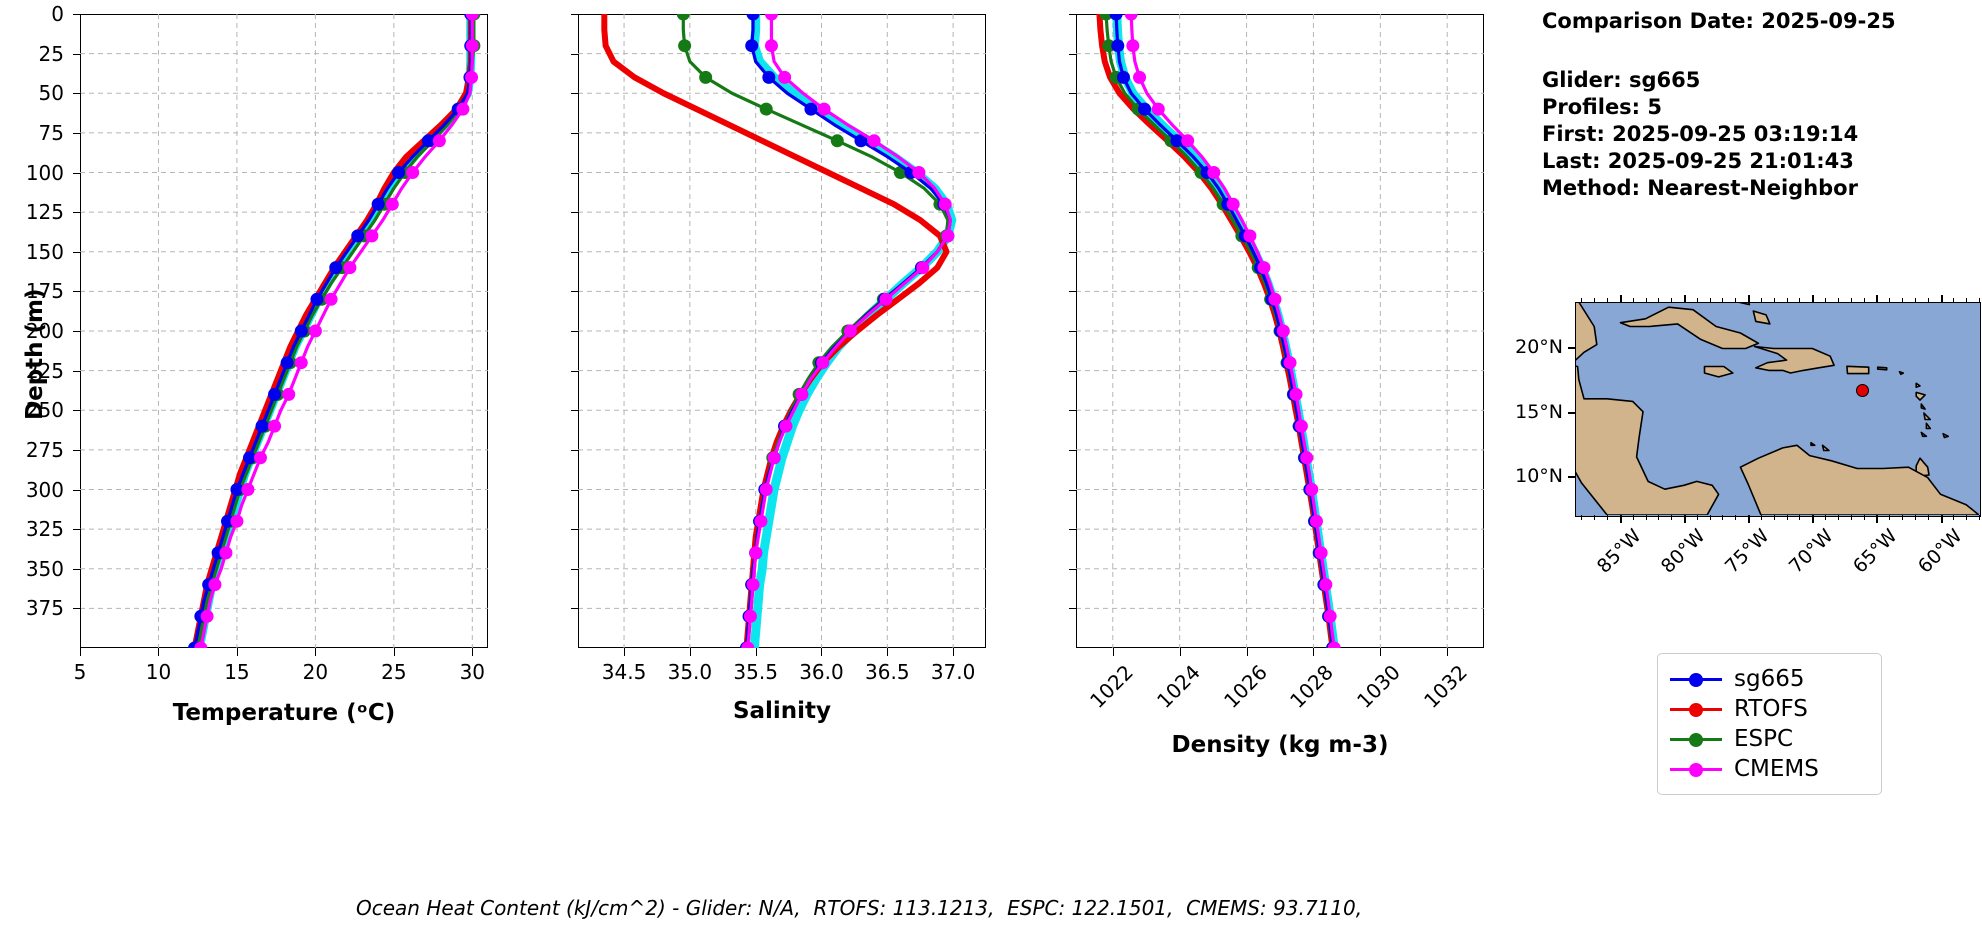 The height and width of the screenshot is (934, 1982). What do you see at coordinates (887, 672) in the screenshot?
I see `x-axis-tick-label: 36.5` at bounding box center [887, 672].